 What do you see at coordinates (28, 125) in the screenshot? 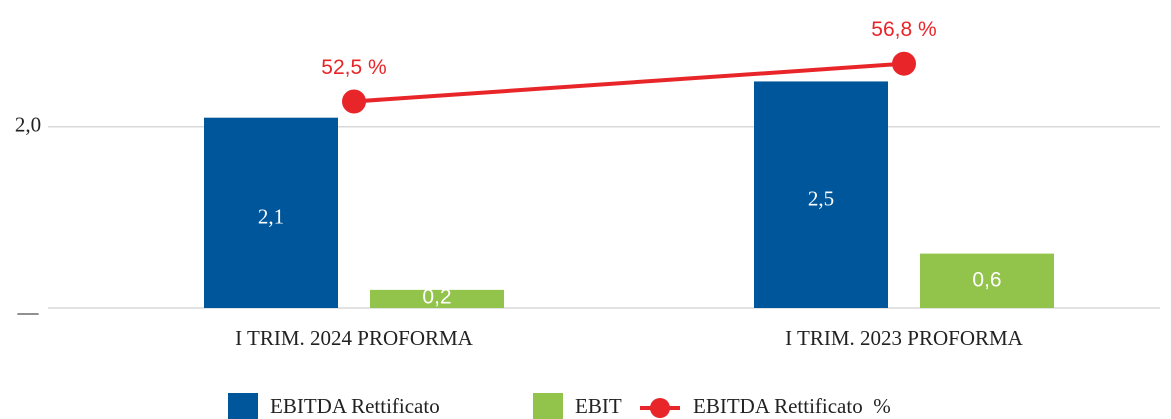
I see `y-tick-label: 2,0` at bounding box center [28, 125].